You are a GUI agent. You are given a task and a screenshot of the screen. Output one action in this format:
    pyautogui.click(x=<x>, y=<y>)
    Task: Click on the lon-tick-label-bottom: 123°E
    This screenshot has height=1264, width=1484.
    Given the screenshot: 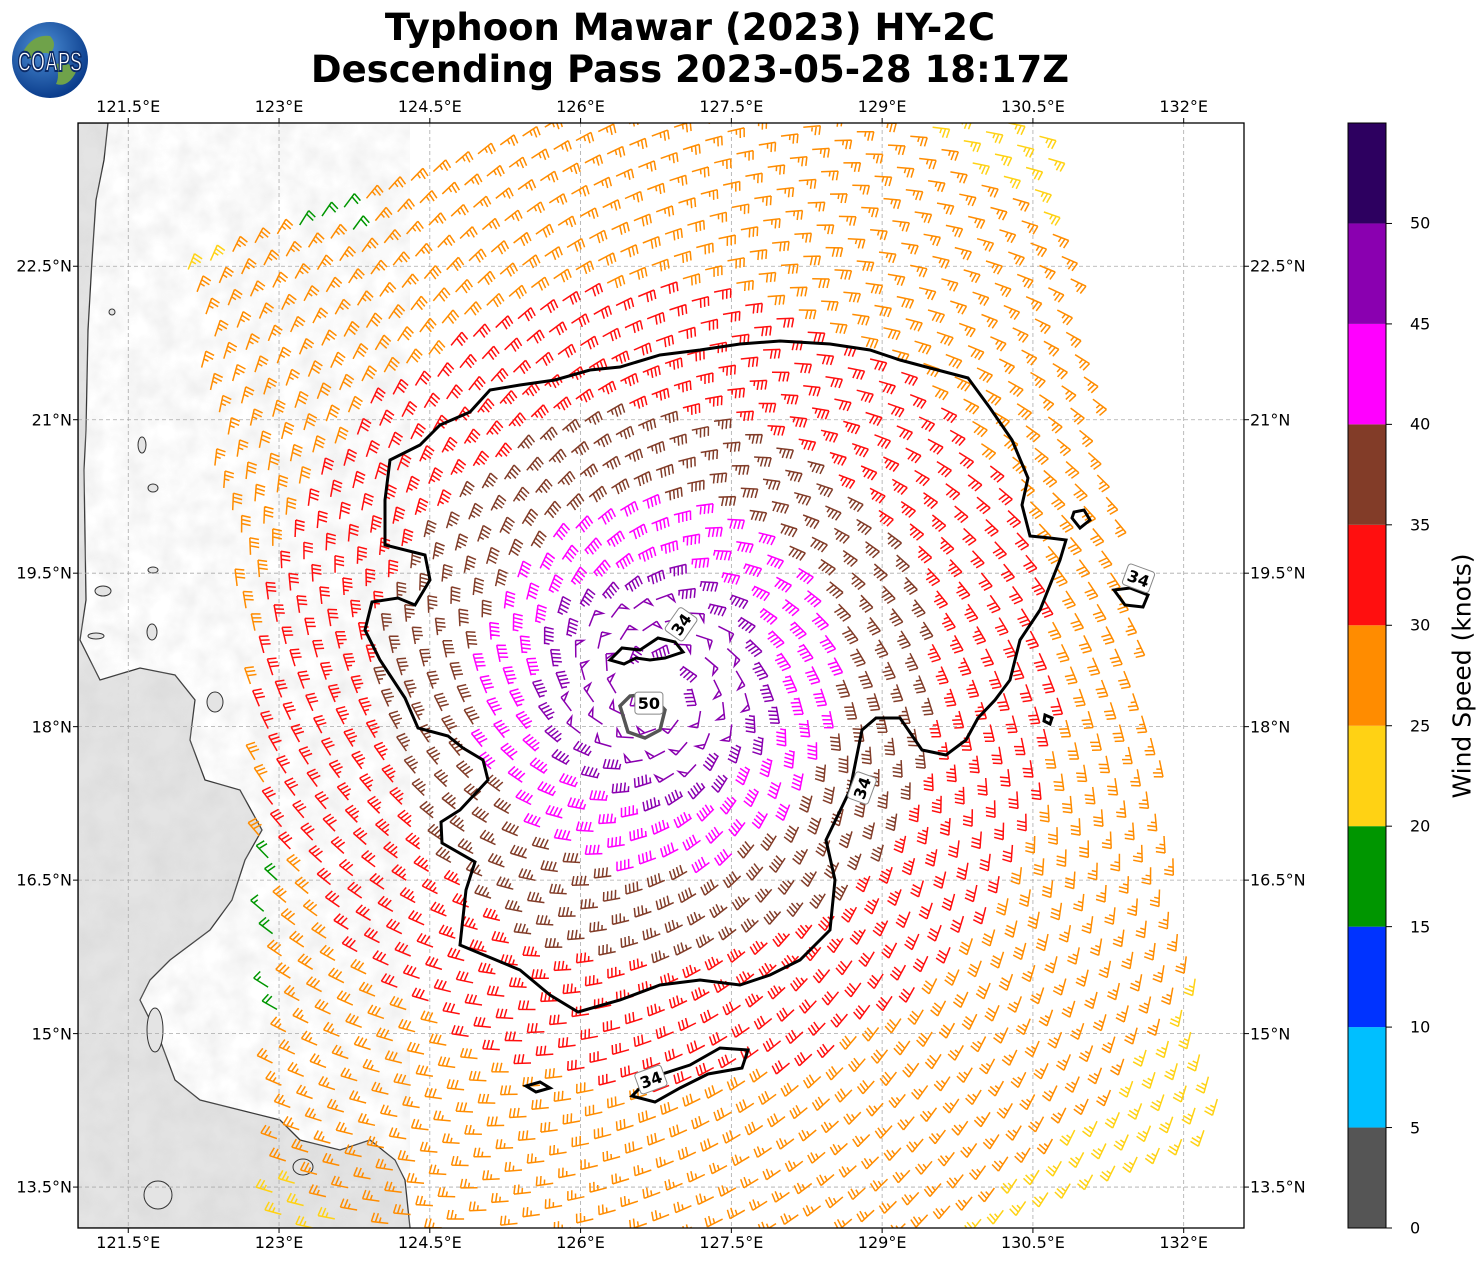 What is the action you would take?
    pyautogui.click(x=279, y=1242)
    